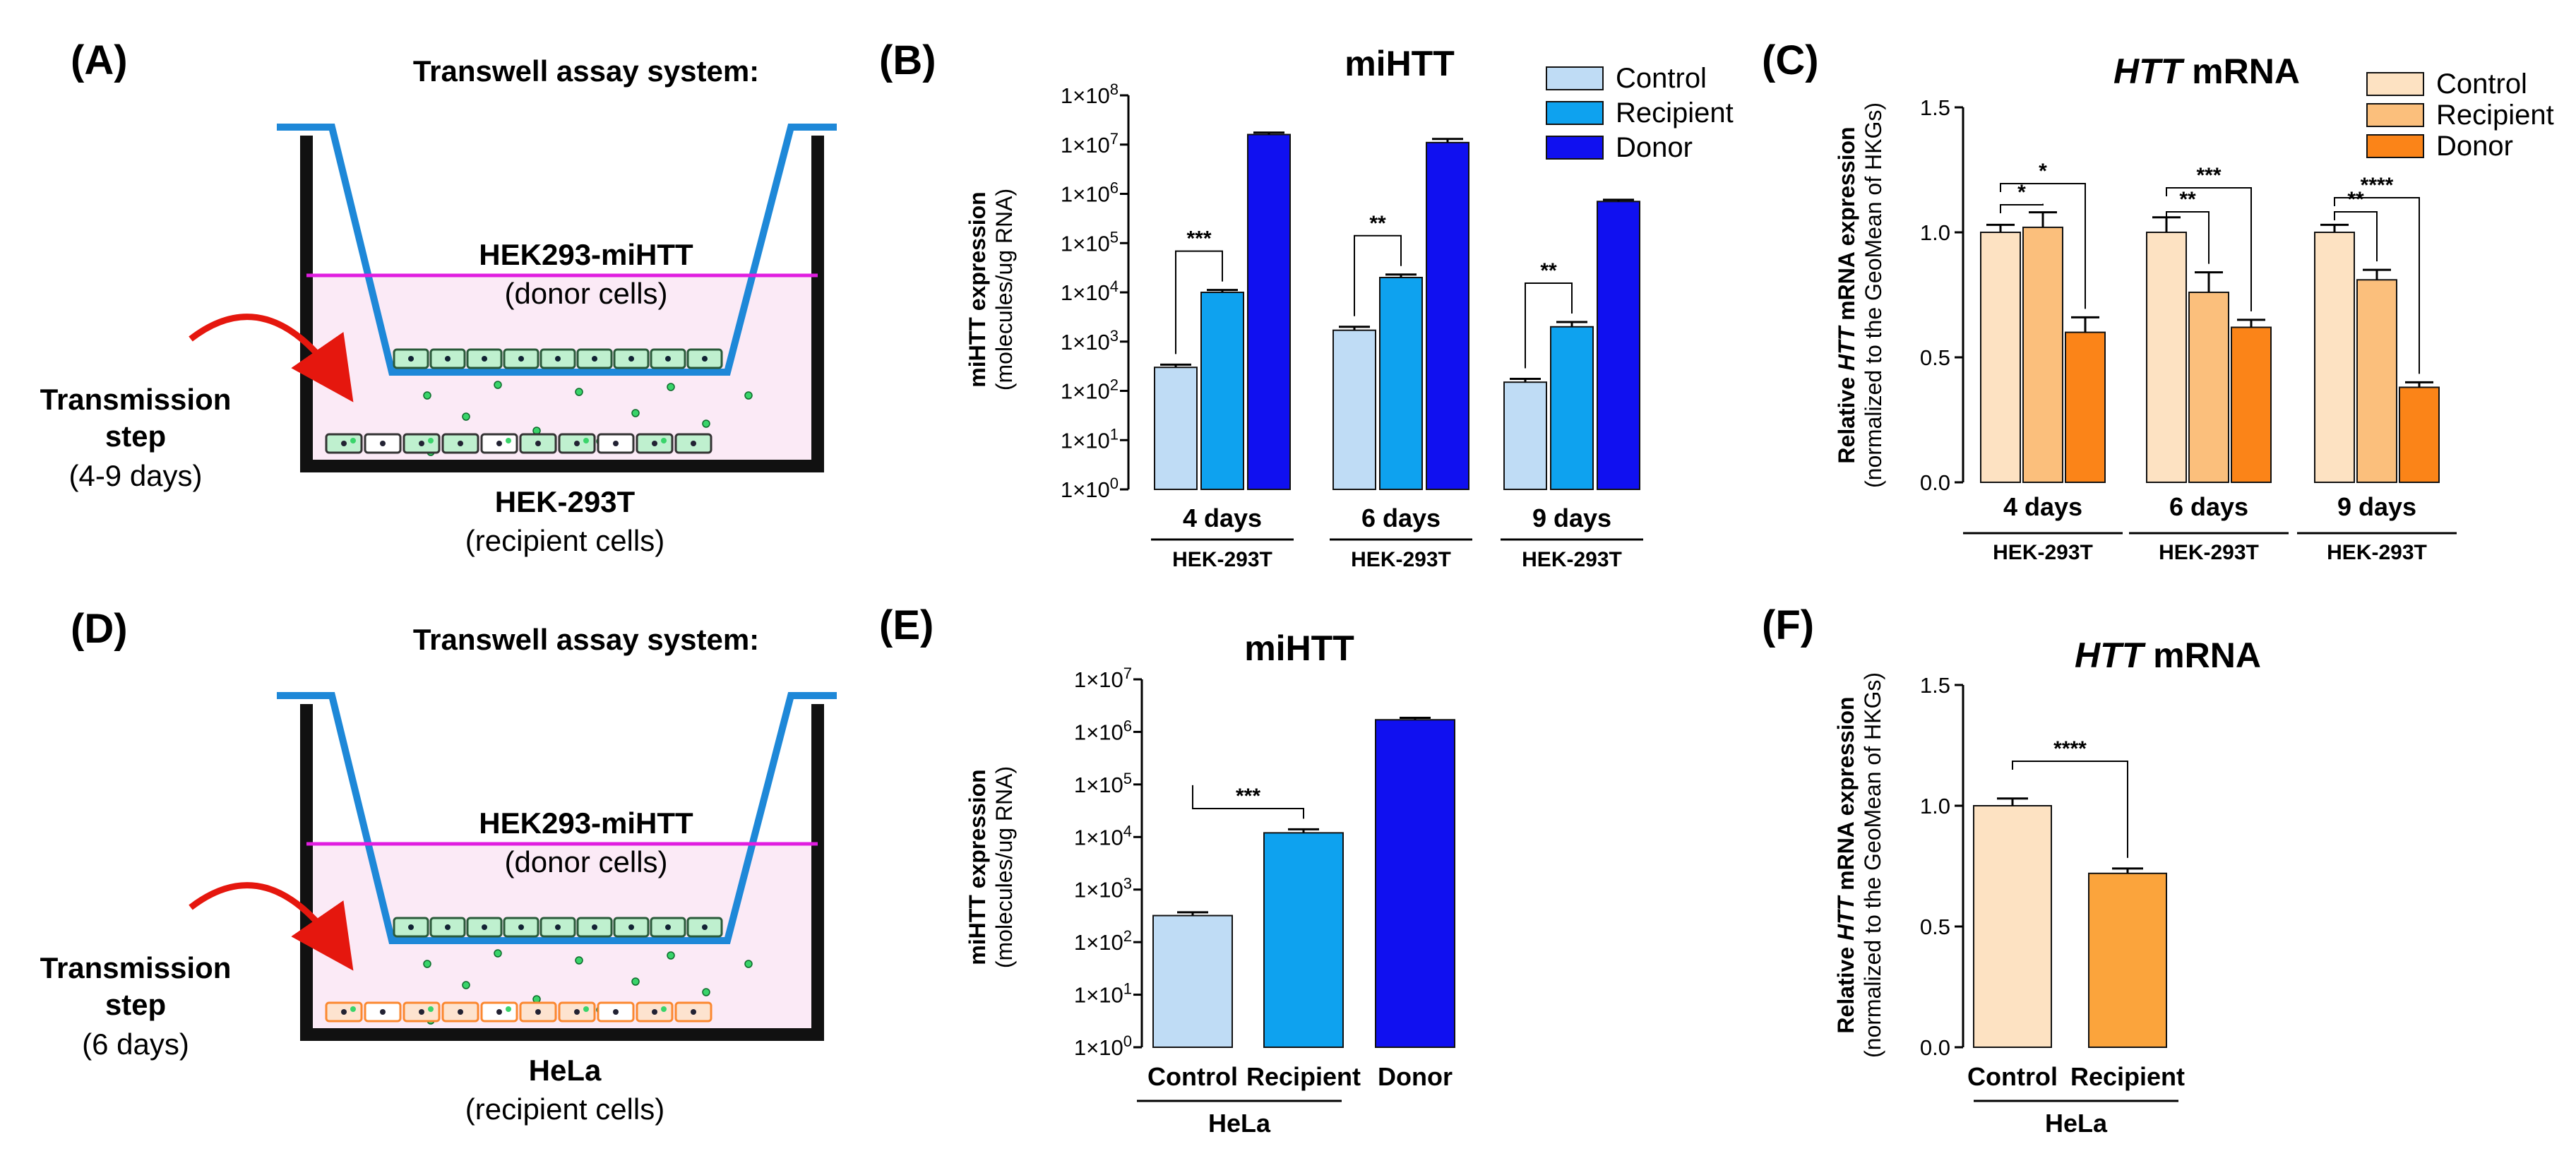 Image resolution: width=2576 pixels, height=1156 pixels. Describe the element at coordinates (564, 540) in the screenshot. I see `recipient-cells-sublabel: (recipient cells)` at that location.